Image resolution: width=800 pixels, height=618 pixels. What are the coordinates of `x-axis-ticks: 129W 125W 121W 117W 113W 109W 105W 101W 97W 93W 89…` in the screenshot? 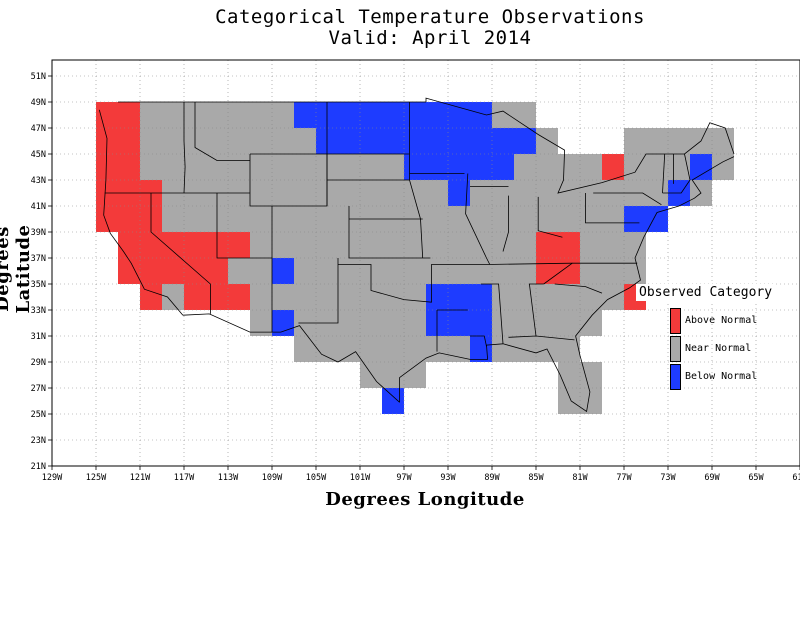 It's located at (421, 474).